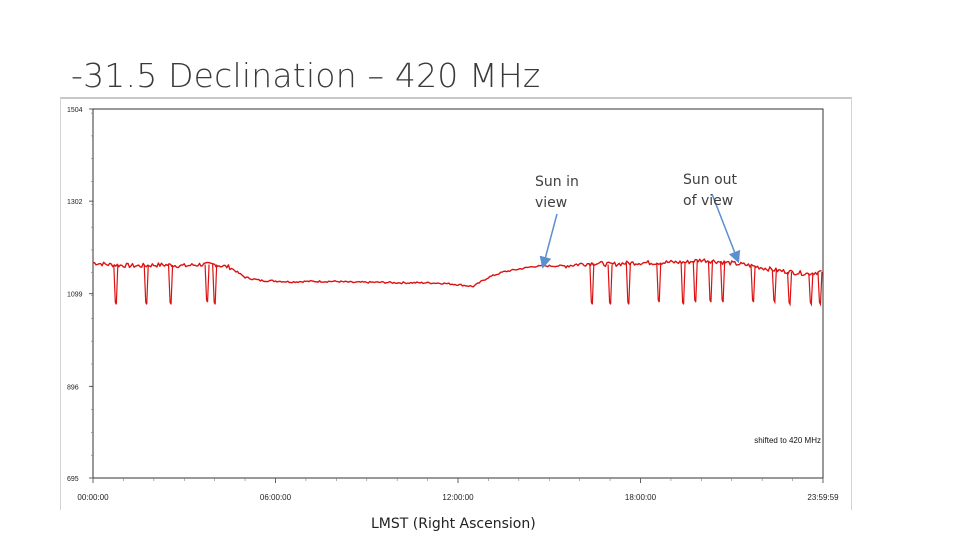 The image size is (960, 540). Describe the element at coordinates (787, 440) in the screenshot. I see `corner-note: shifted to 420 MHz` at that location.